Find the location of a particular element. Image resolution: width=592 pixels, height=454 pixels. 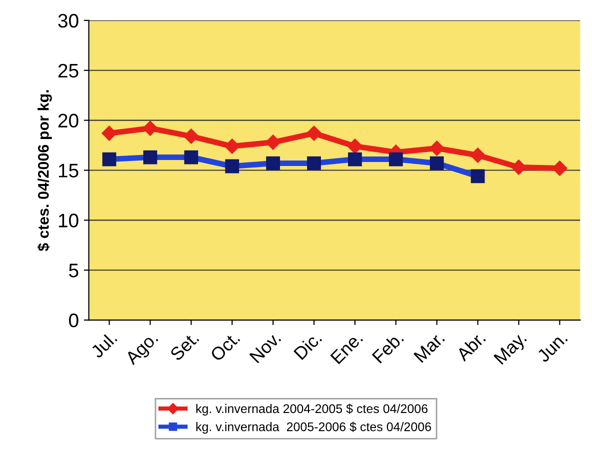

x-tick-label: Set. is located at coordinates (184, 346).